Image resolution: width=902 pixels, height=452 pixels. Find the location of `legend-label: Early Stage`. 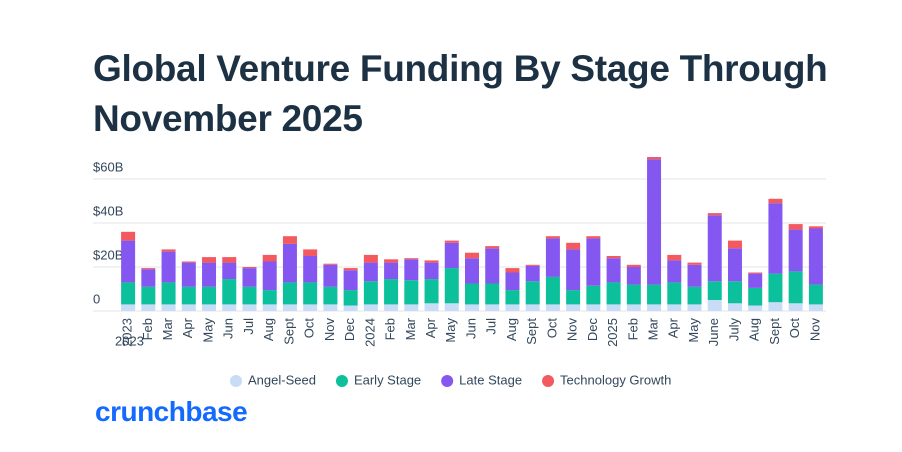

legend-label: Early Stage is located at coordinates (387, 379).